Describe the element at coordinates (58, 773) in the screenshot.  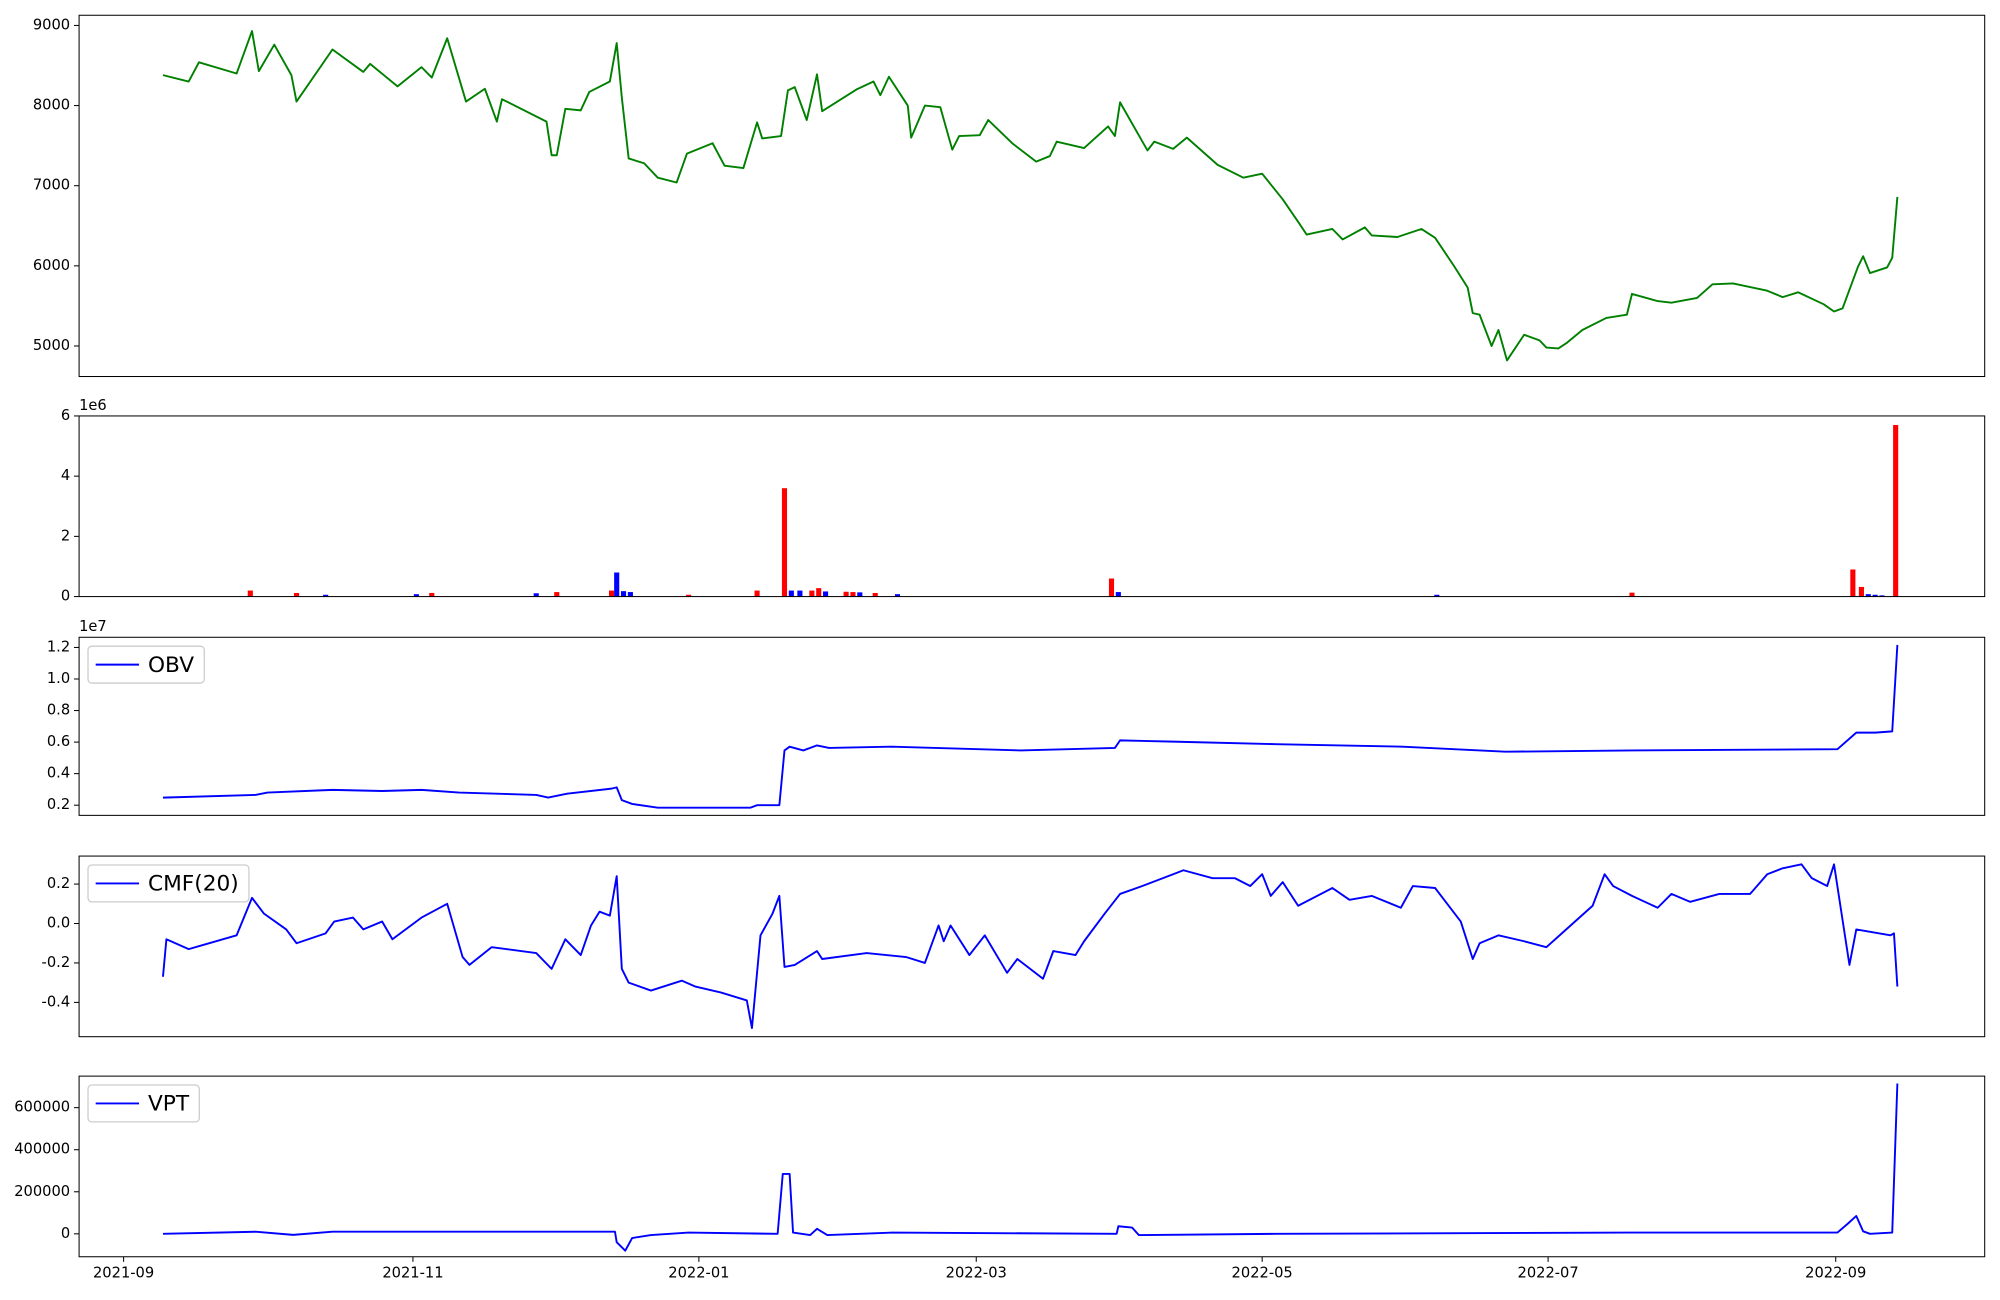
I see `y-tick-label: 0.4` at that location.